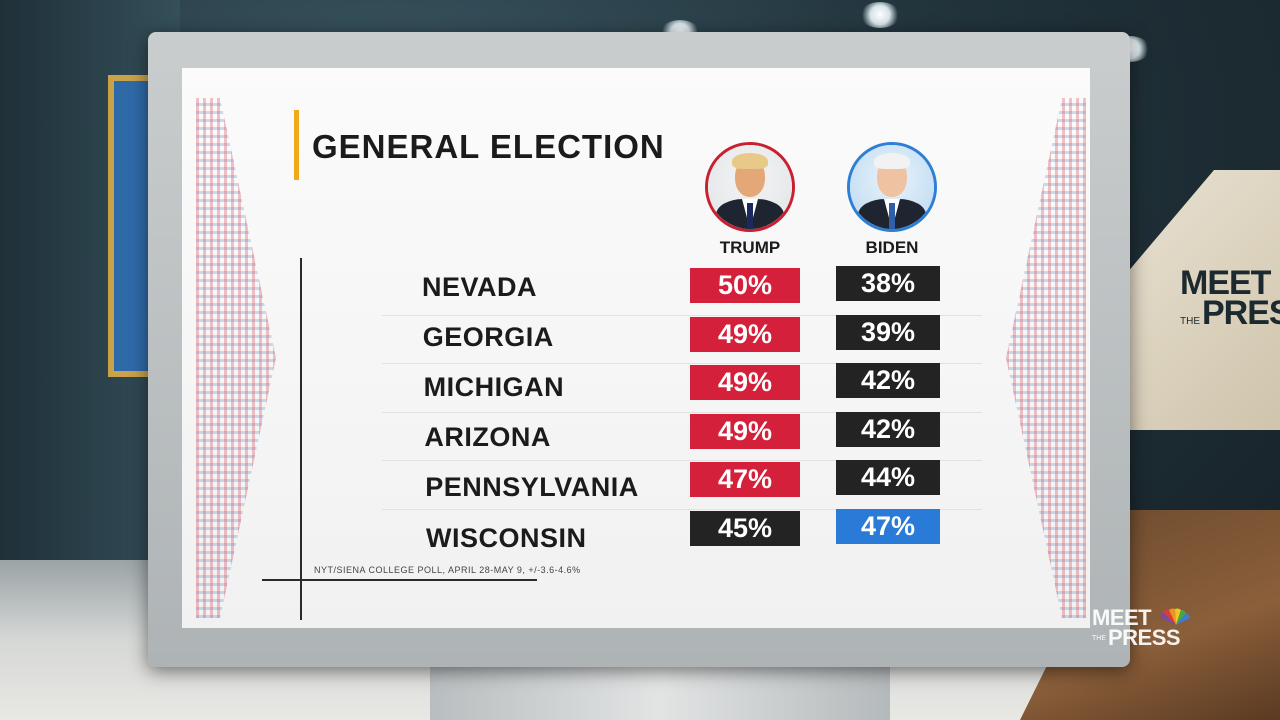 The image size is (1280, 720). What do you see at coordinates (745, 528) in the screenshot?
I see `trump-value: 45%` at bounding box center [745, 528].